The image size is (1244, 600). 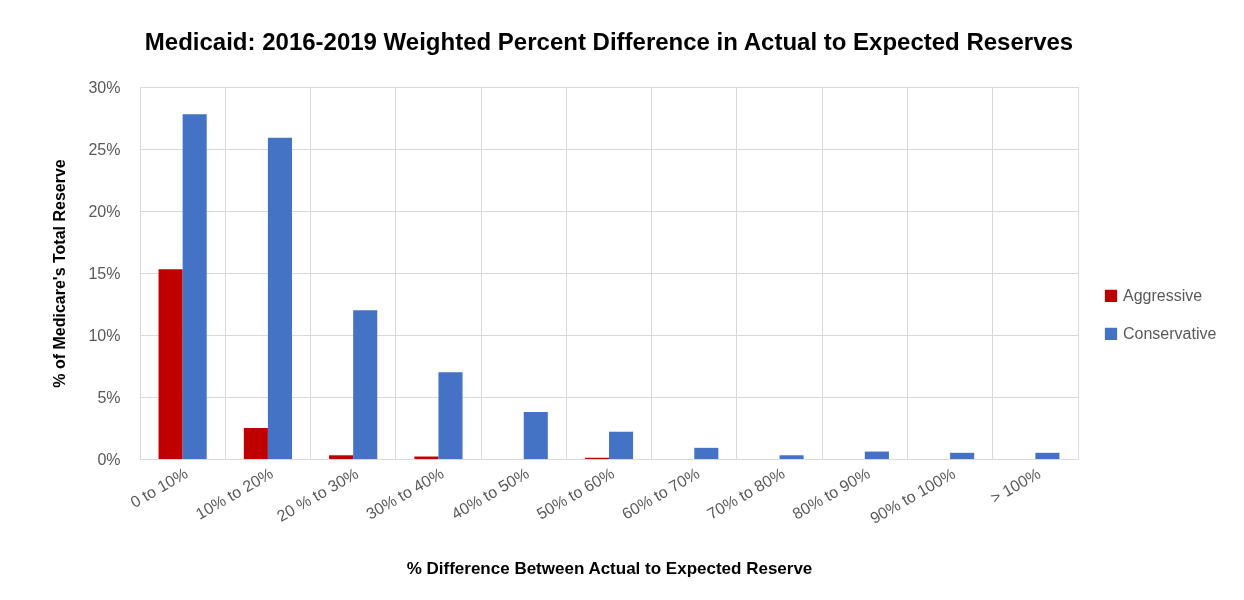 I want to click on y-tick-label: 0%, so click(x=109, y=459).